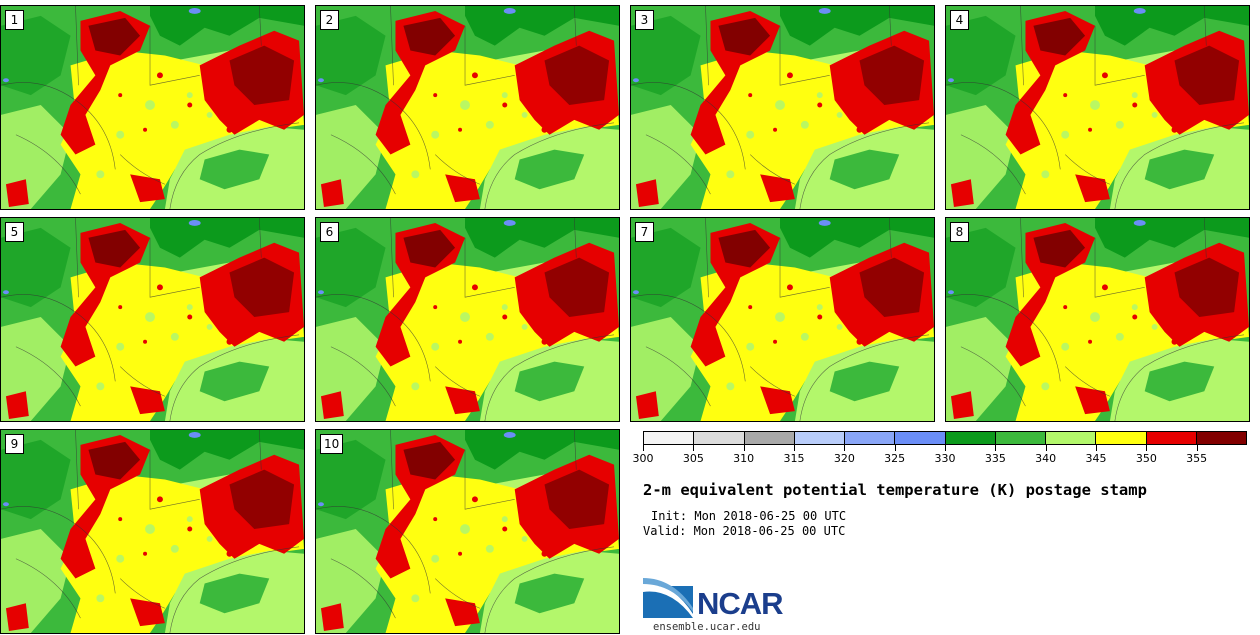 The height and width of the screenshot is (635, 1260). What do you see at coordinates (14, 20) in the screenshot?
I see `member-label: 1` at bounding box center [14, 20].